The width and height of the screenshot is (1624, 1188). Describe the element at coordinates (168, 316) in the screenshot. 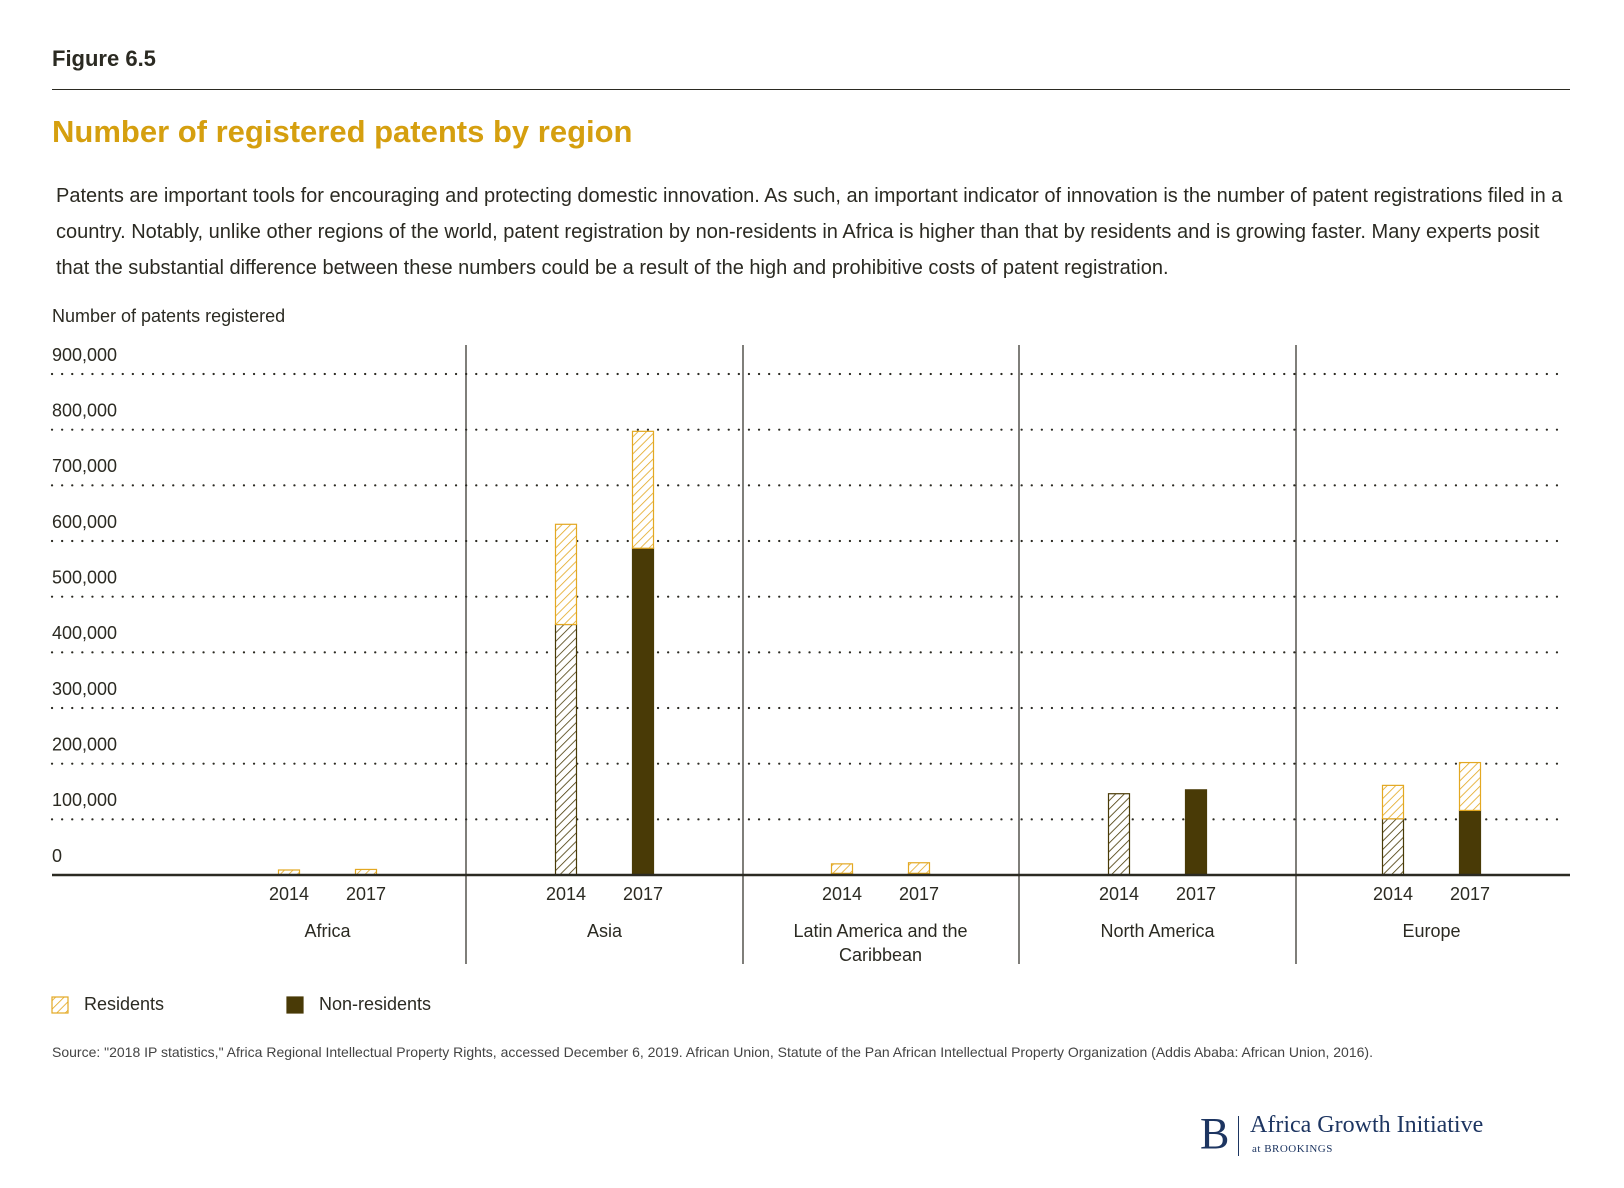

I see `y-axis-label: Number of patents registered` at that location.